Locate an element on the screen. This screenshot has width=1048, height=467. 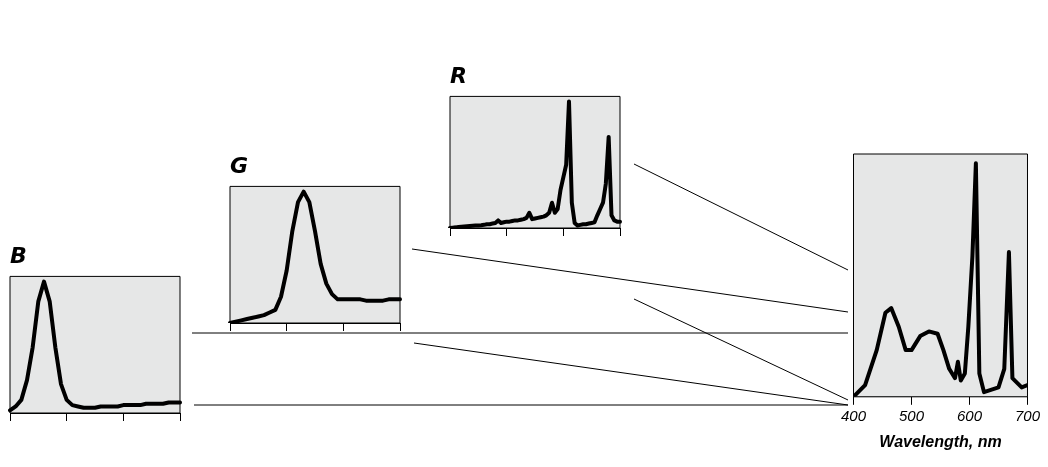
x-tick-label: 400 is located at coordinates (854, 415).